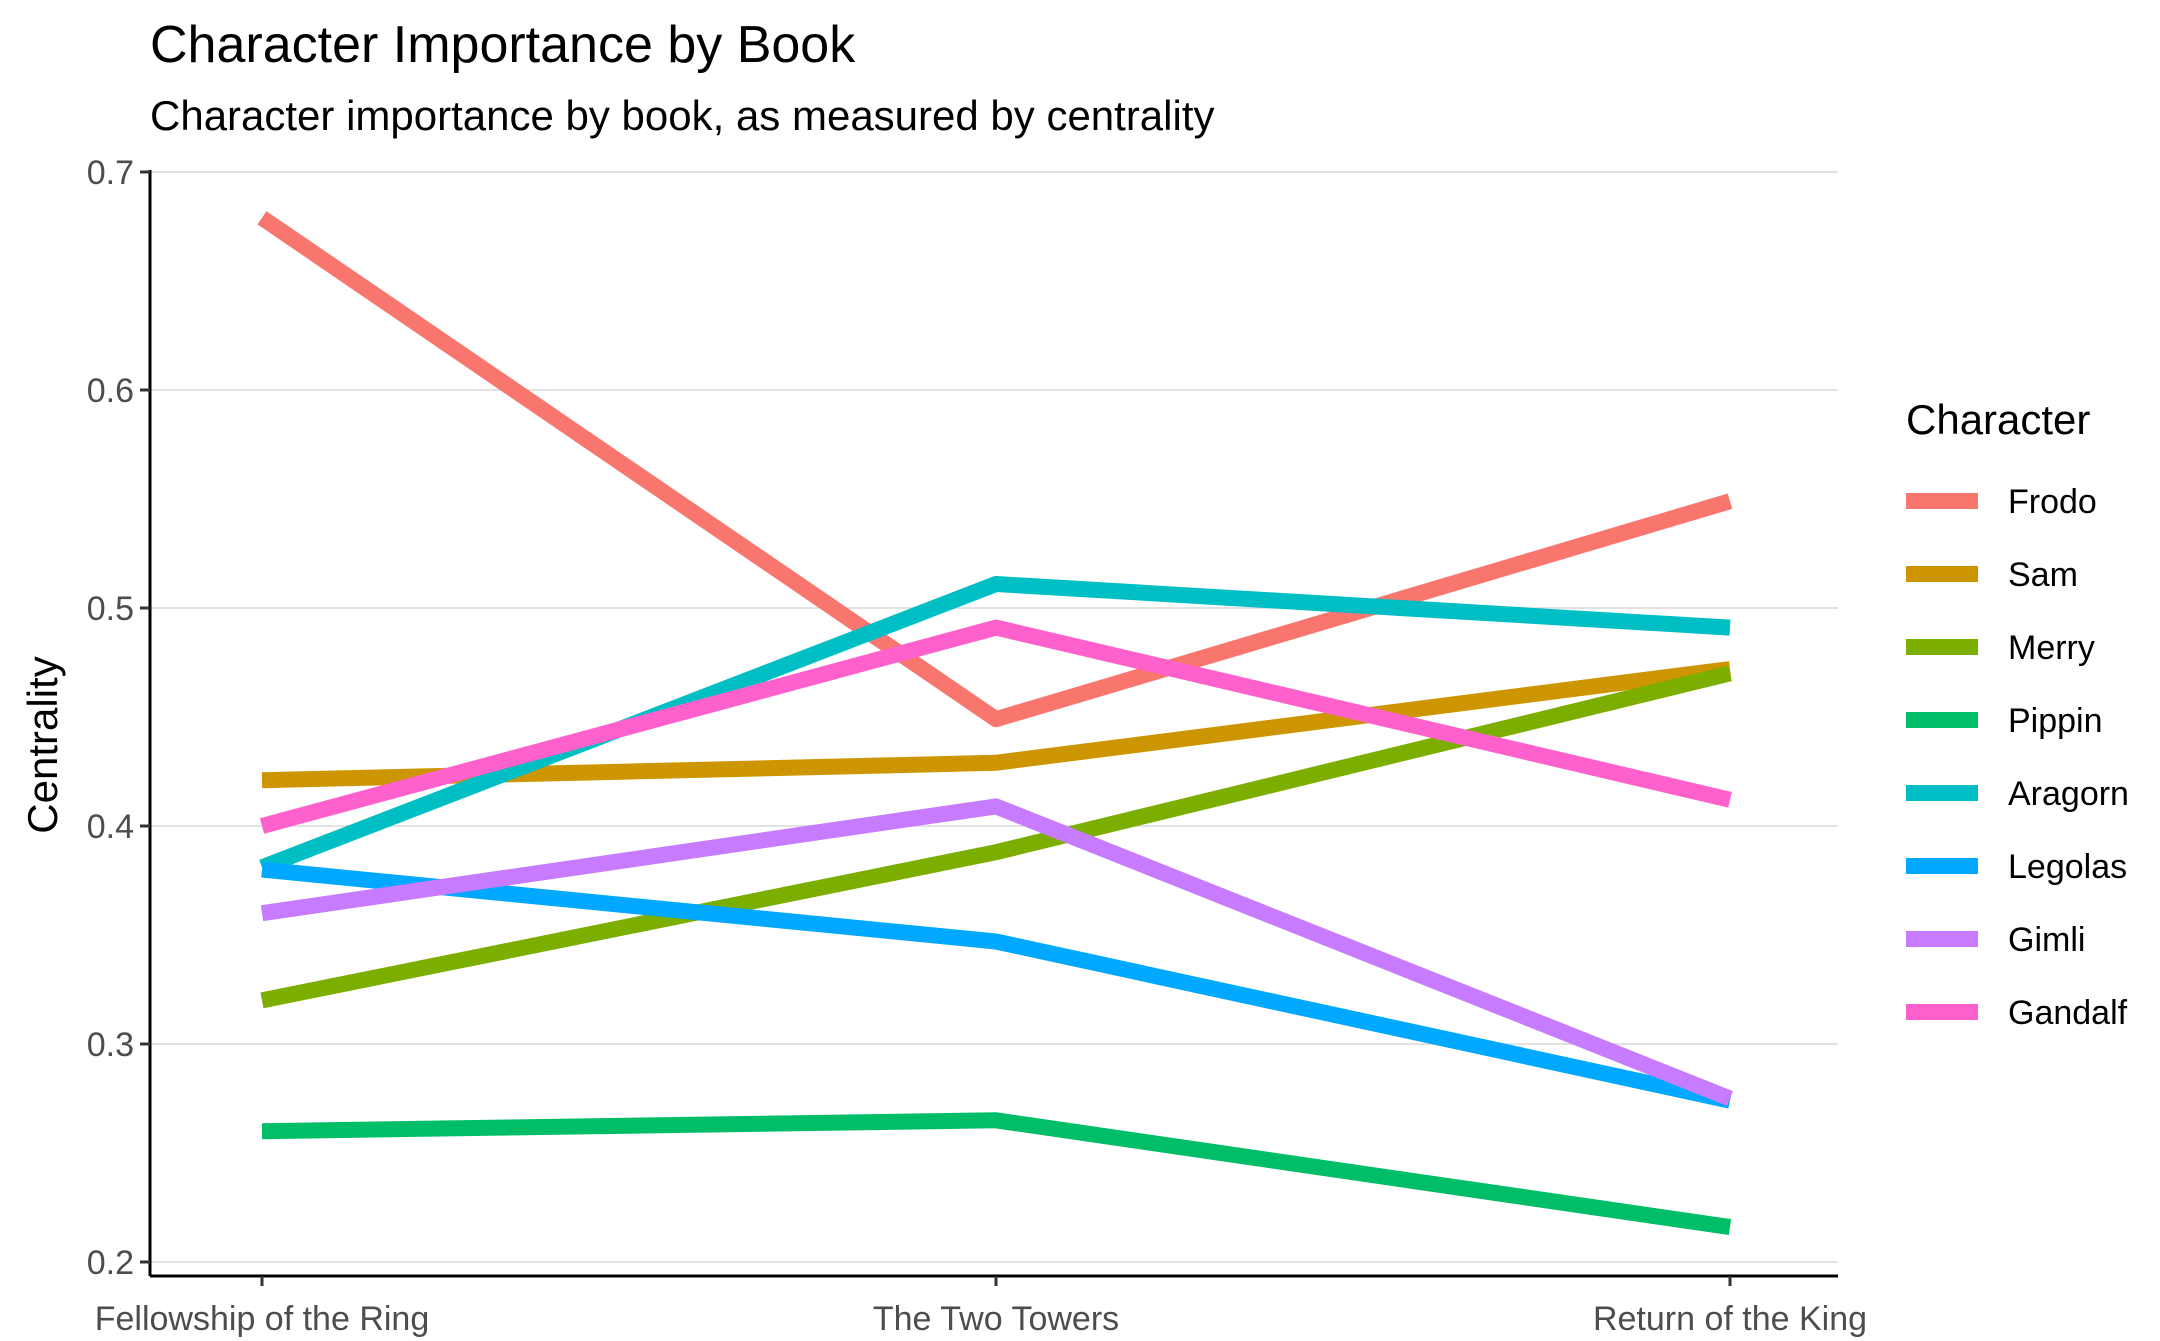 This screenshot has height=1341, width=2160. I want to click on legend-label-gimli: Gimli, so click(2046, 940).